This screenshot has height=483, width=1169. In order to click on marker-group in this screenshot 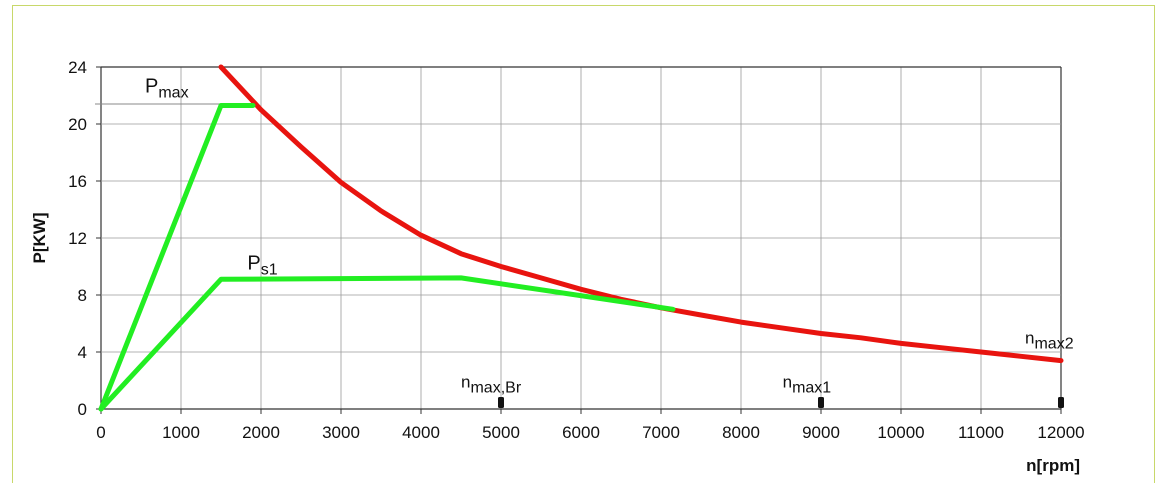, I will do `click(781, 402)`.